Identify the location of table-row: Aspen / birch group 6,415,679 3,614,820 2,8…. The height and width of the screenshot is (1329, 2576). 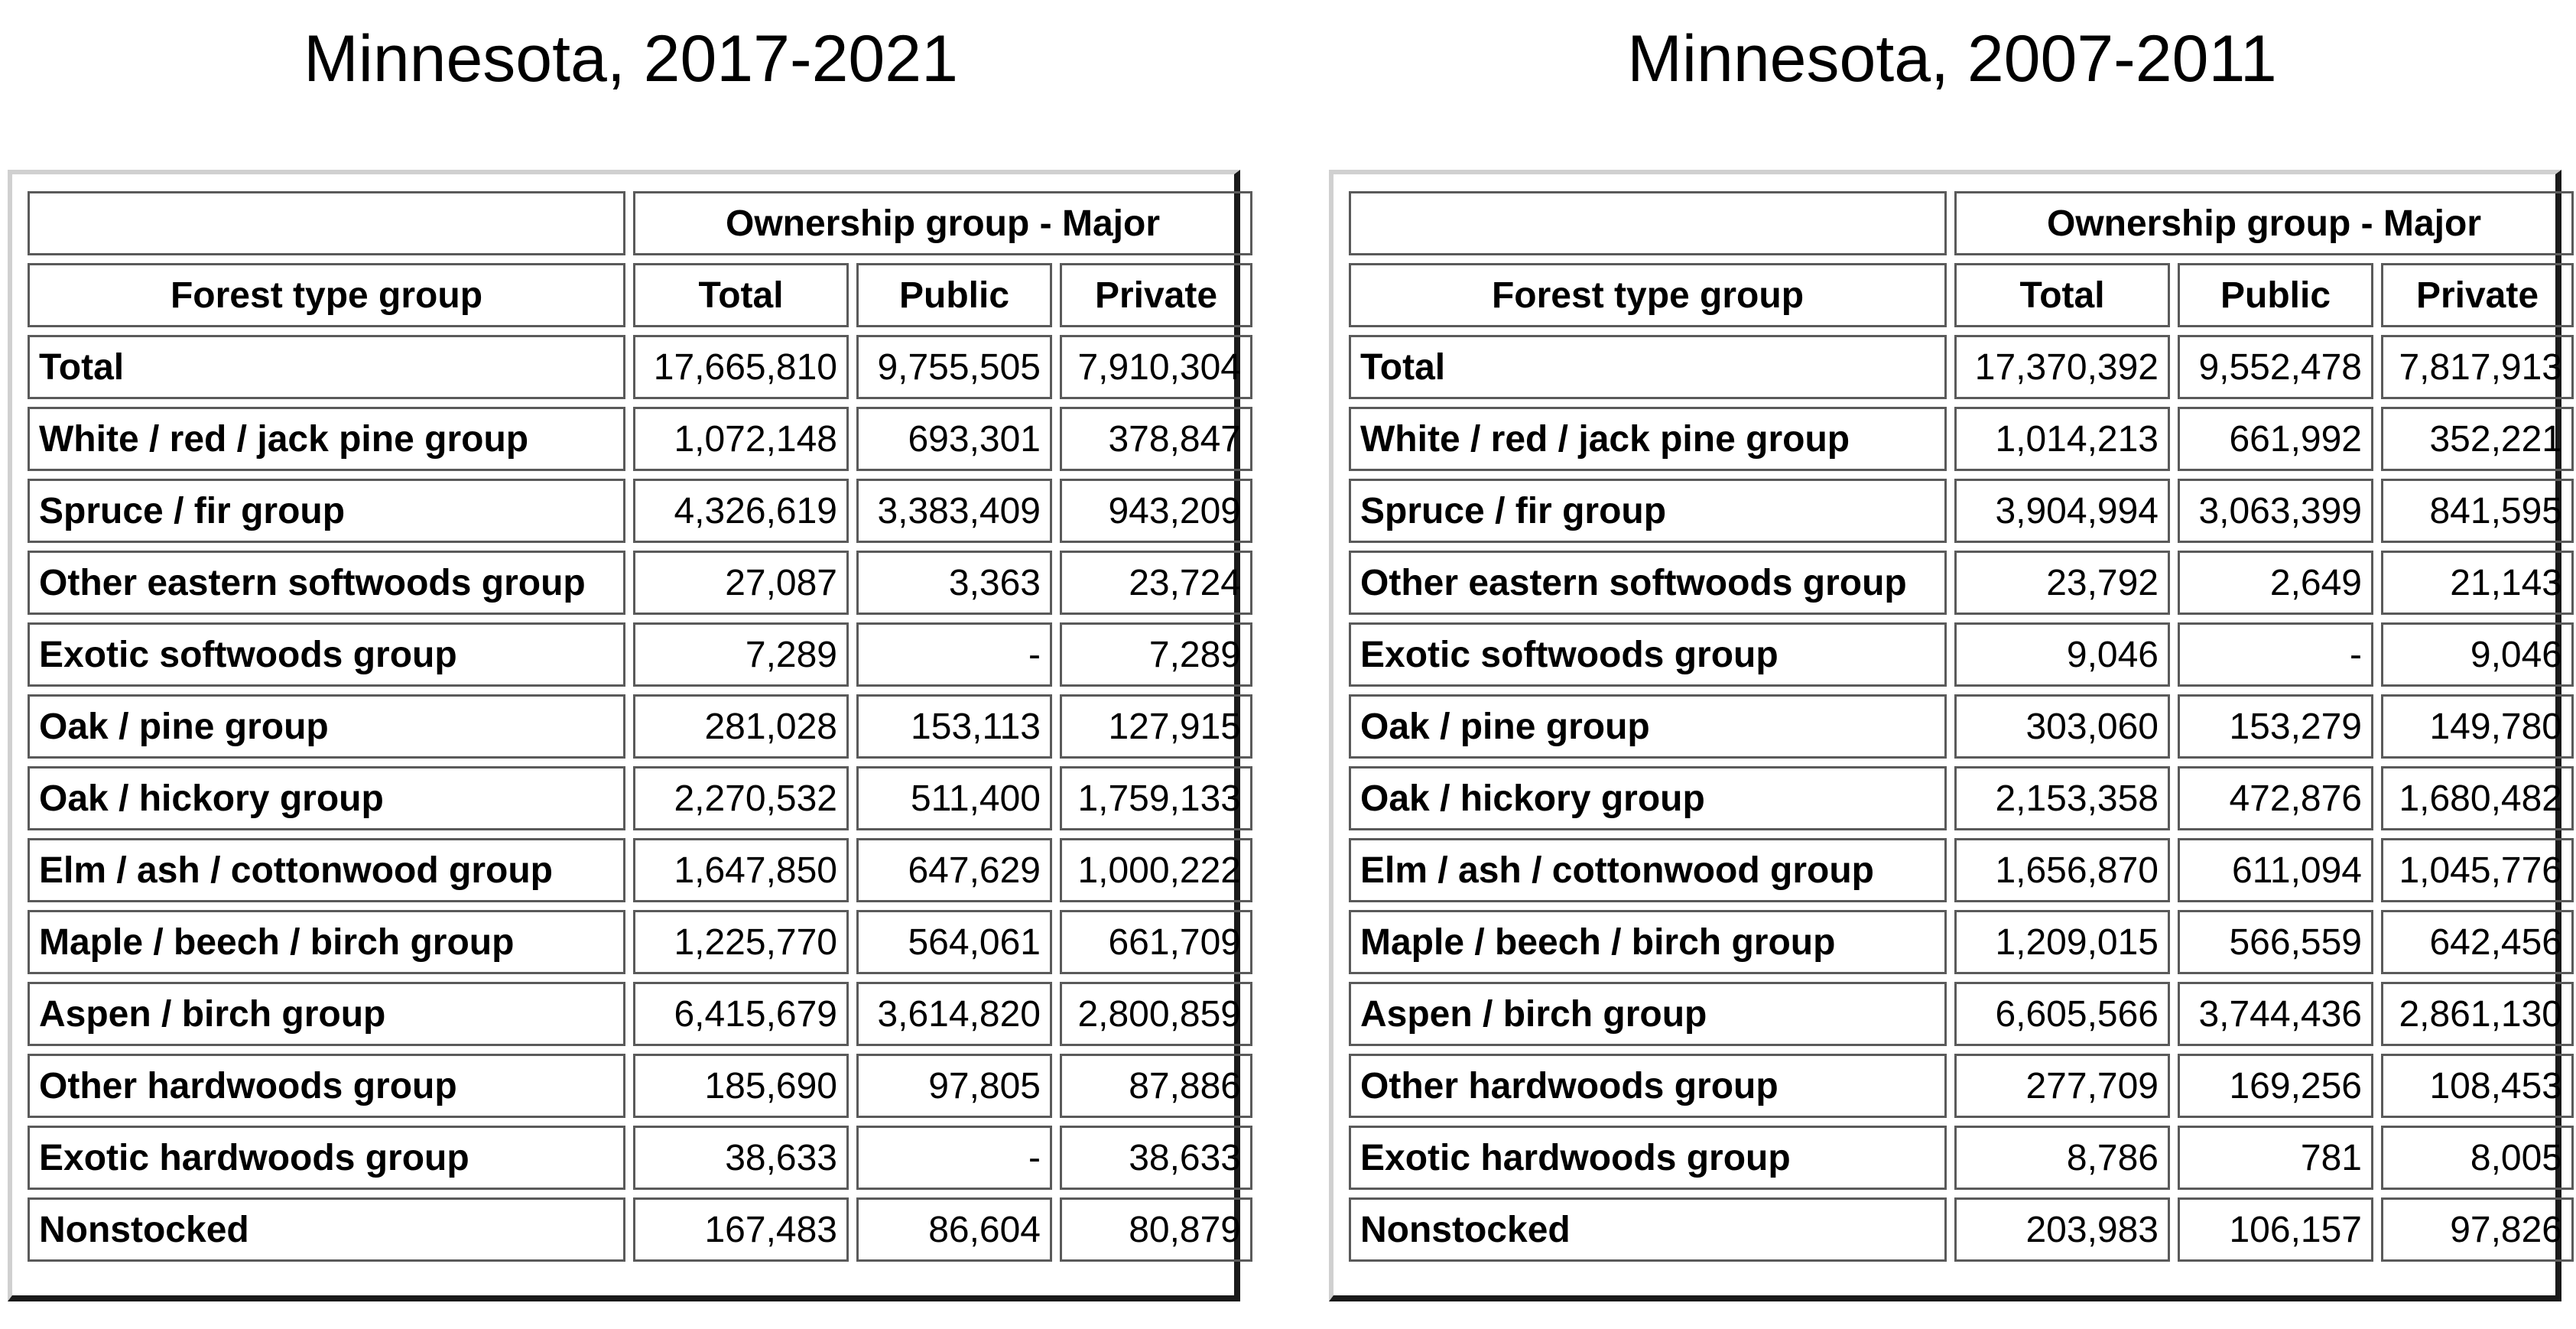
(640, 1014).